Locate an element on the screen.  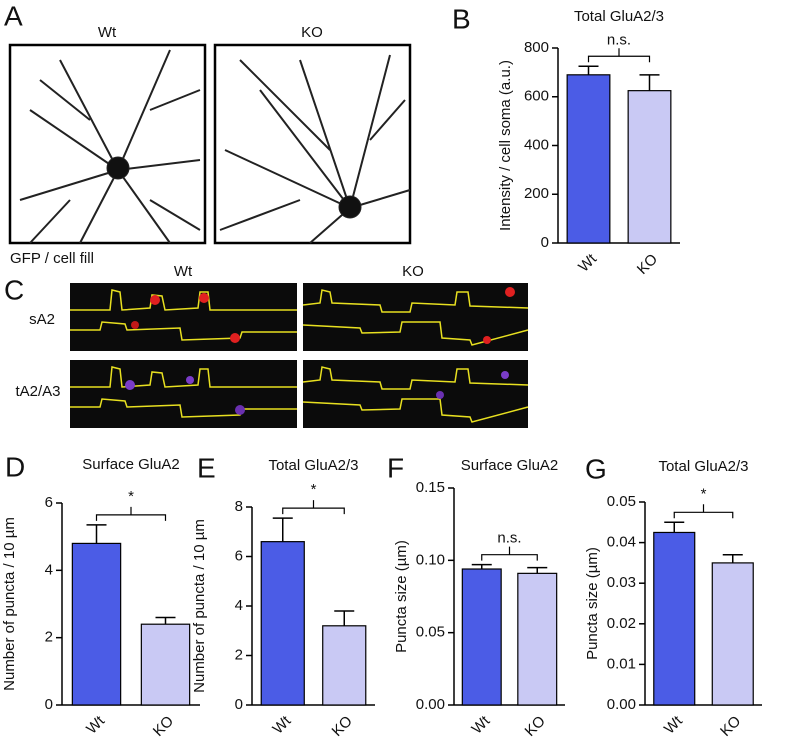
y-tick-label: 200 is located at coordinates (536, 193).